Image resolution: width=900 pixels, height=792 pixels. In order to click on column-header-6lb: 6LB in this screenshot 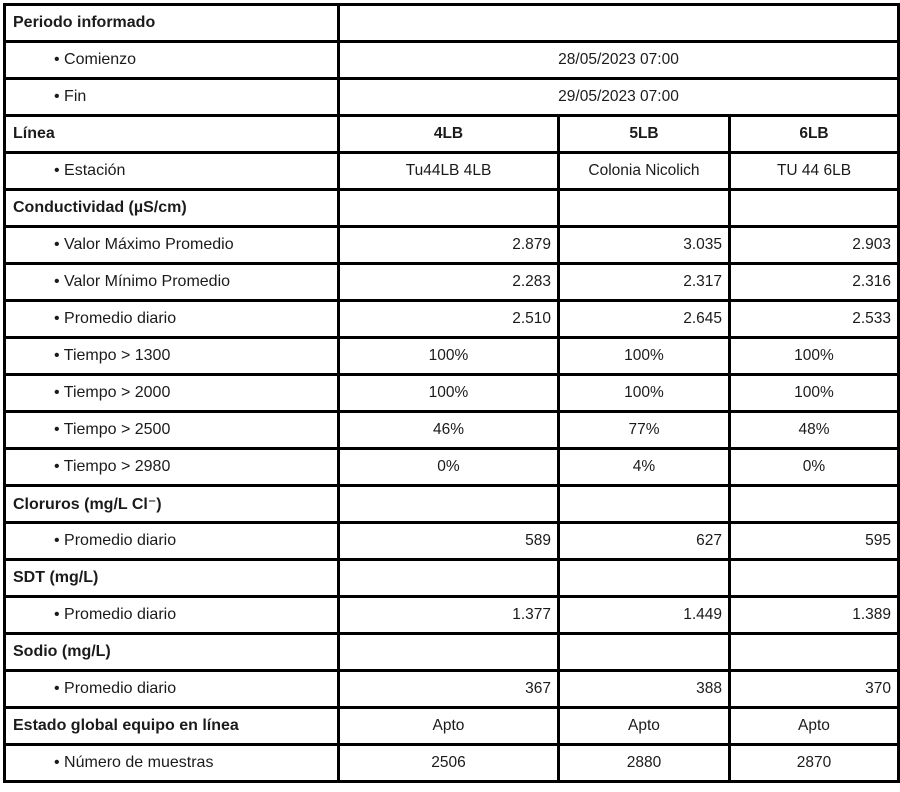, I will do `click(814, 134)`.